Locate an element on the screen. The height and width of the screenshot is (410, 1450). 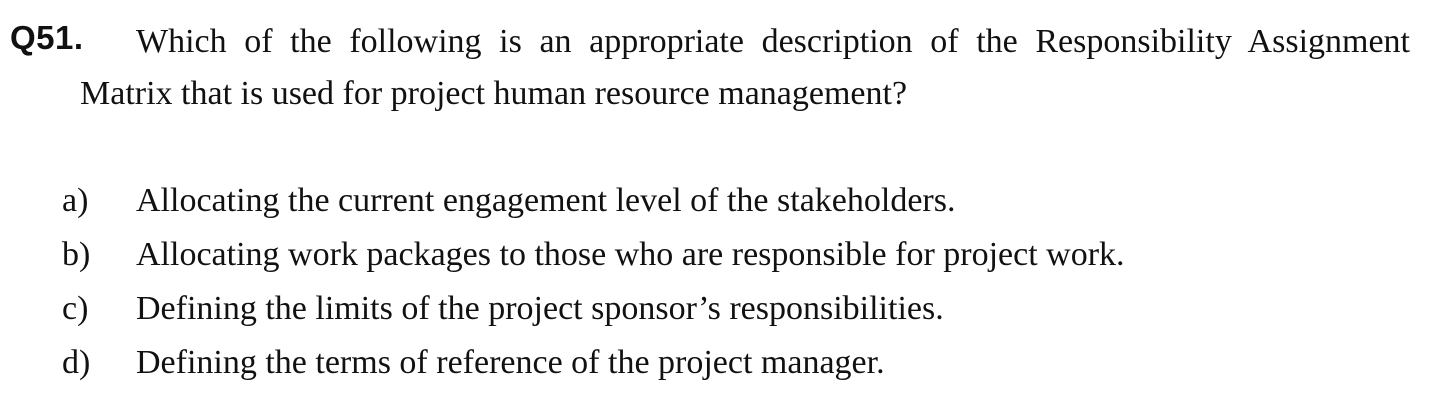
option-letter: c) is located at coordinates (75, 308).